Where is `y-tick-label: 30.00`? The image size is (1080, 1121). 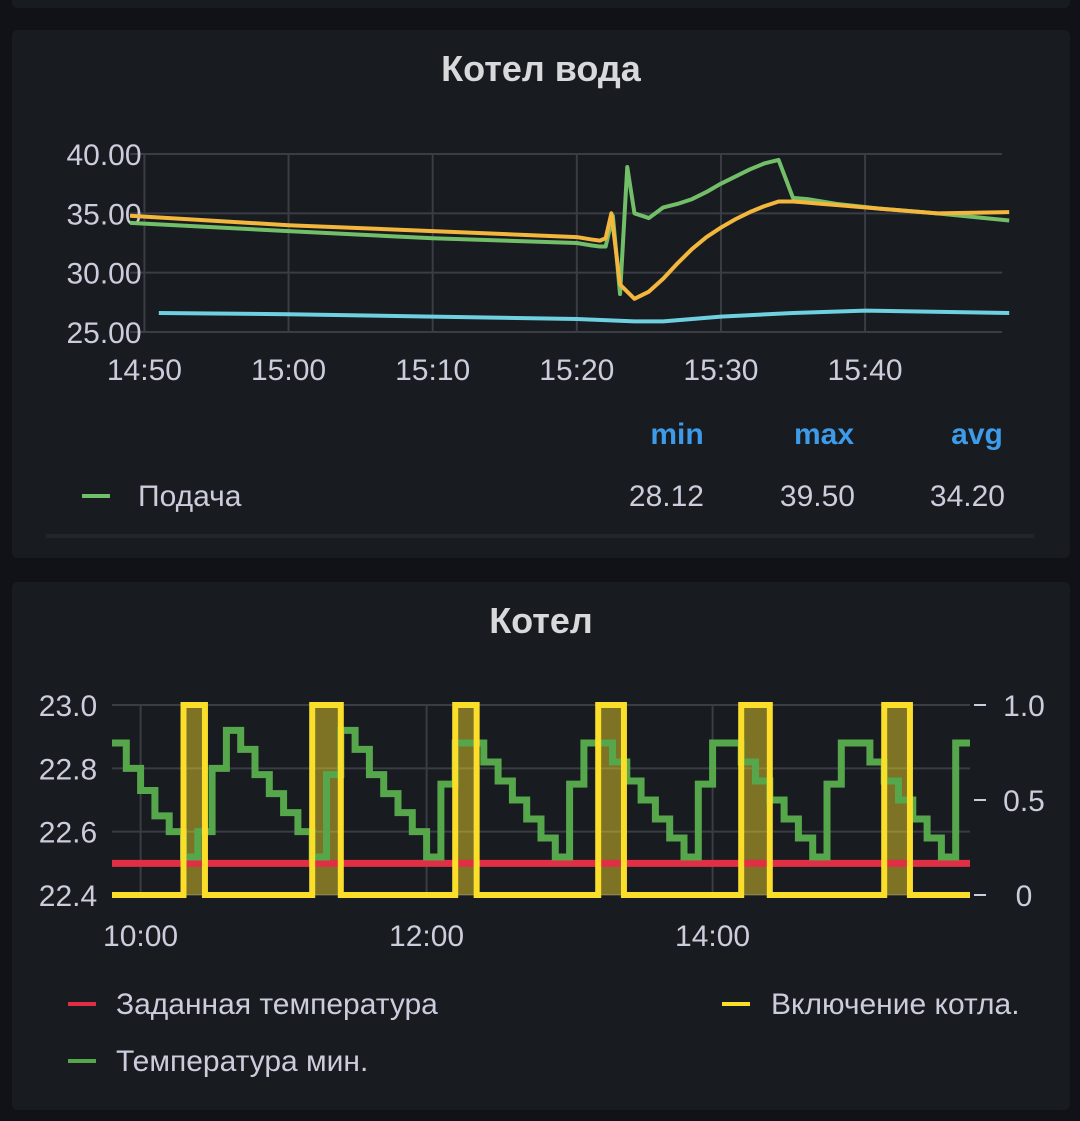
y-tick-label: 30.00 is located at coordinates (103, 274).